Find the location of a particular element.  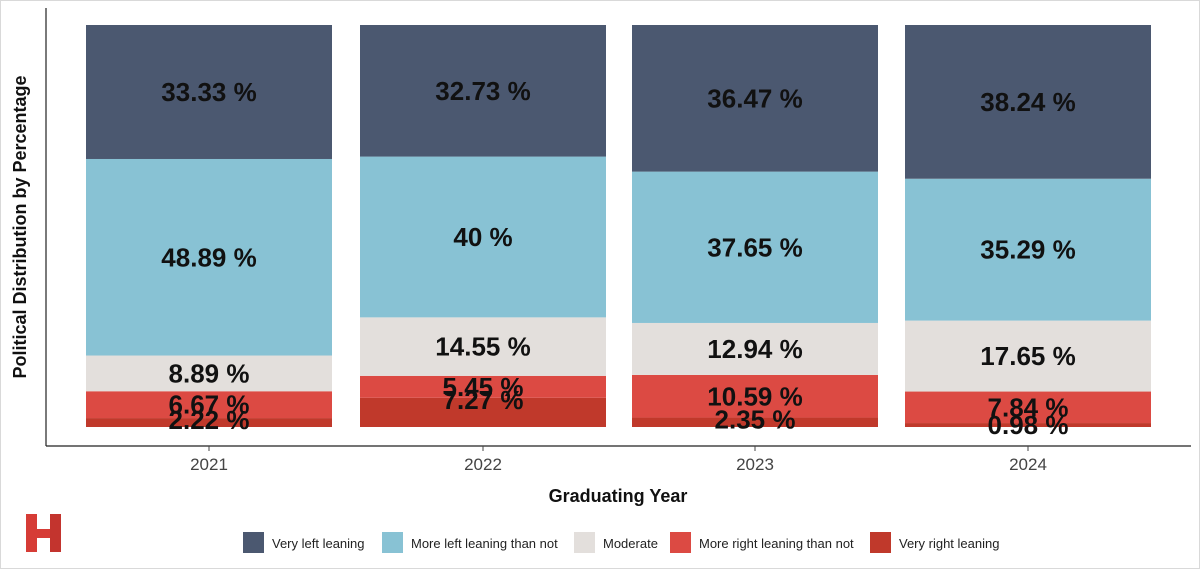

legend-label-more-right-leaning-than-not: More right leaning than not is located at coordinates (776, 543).